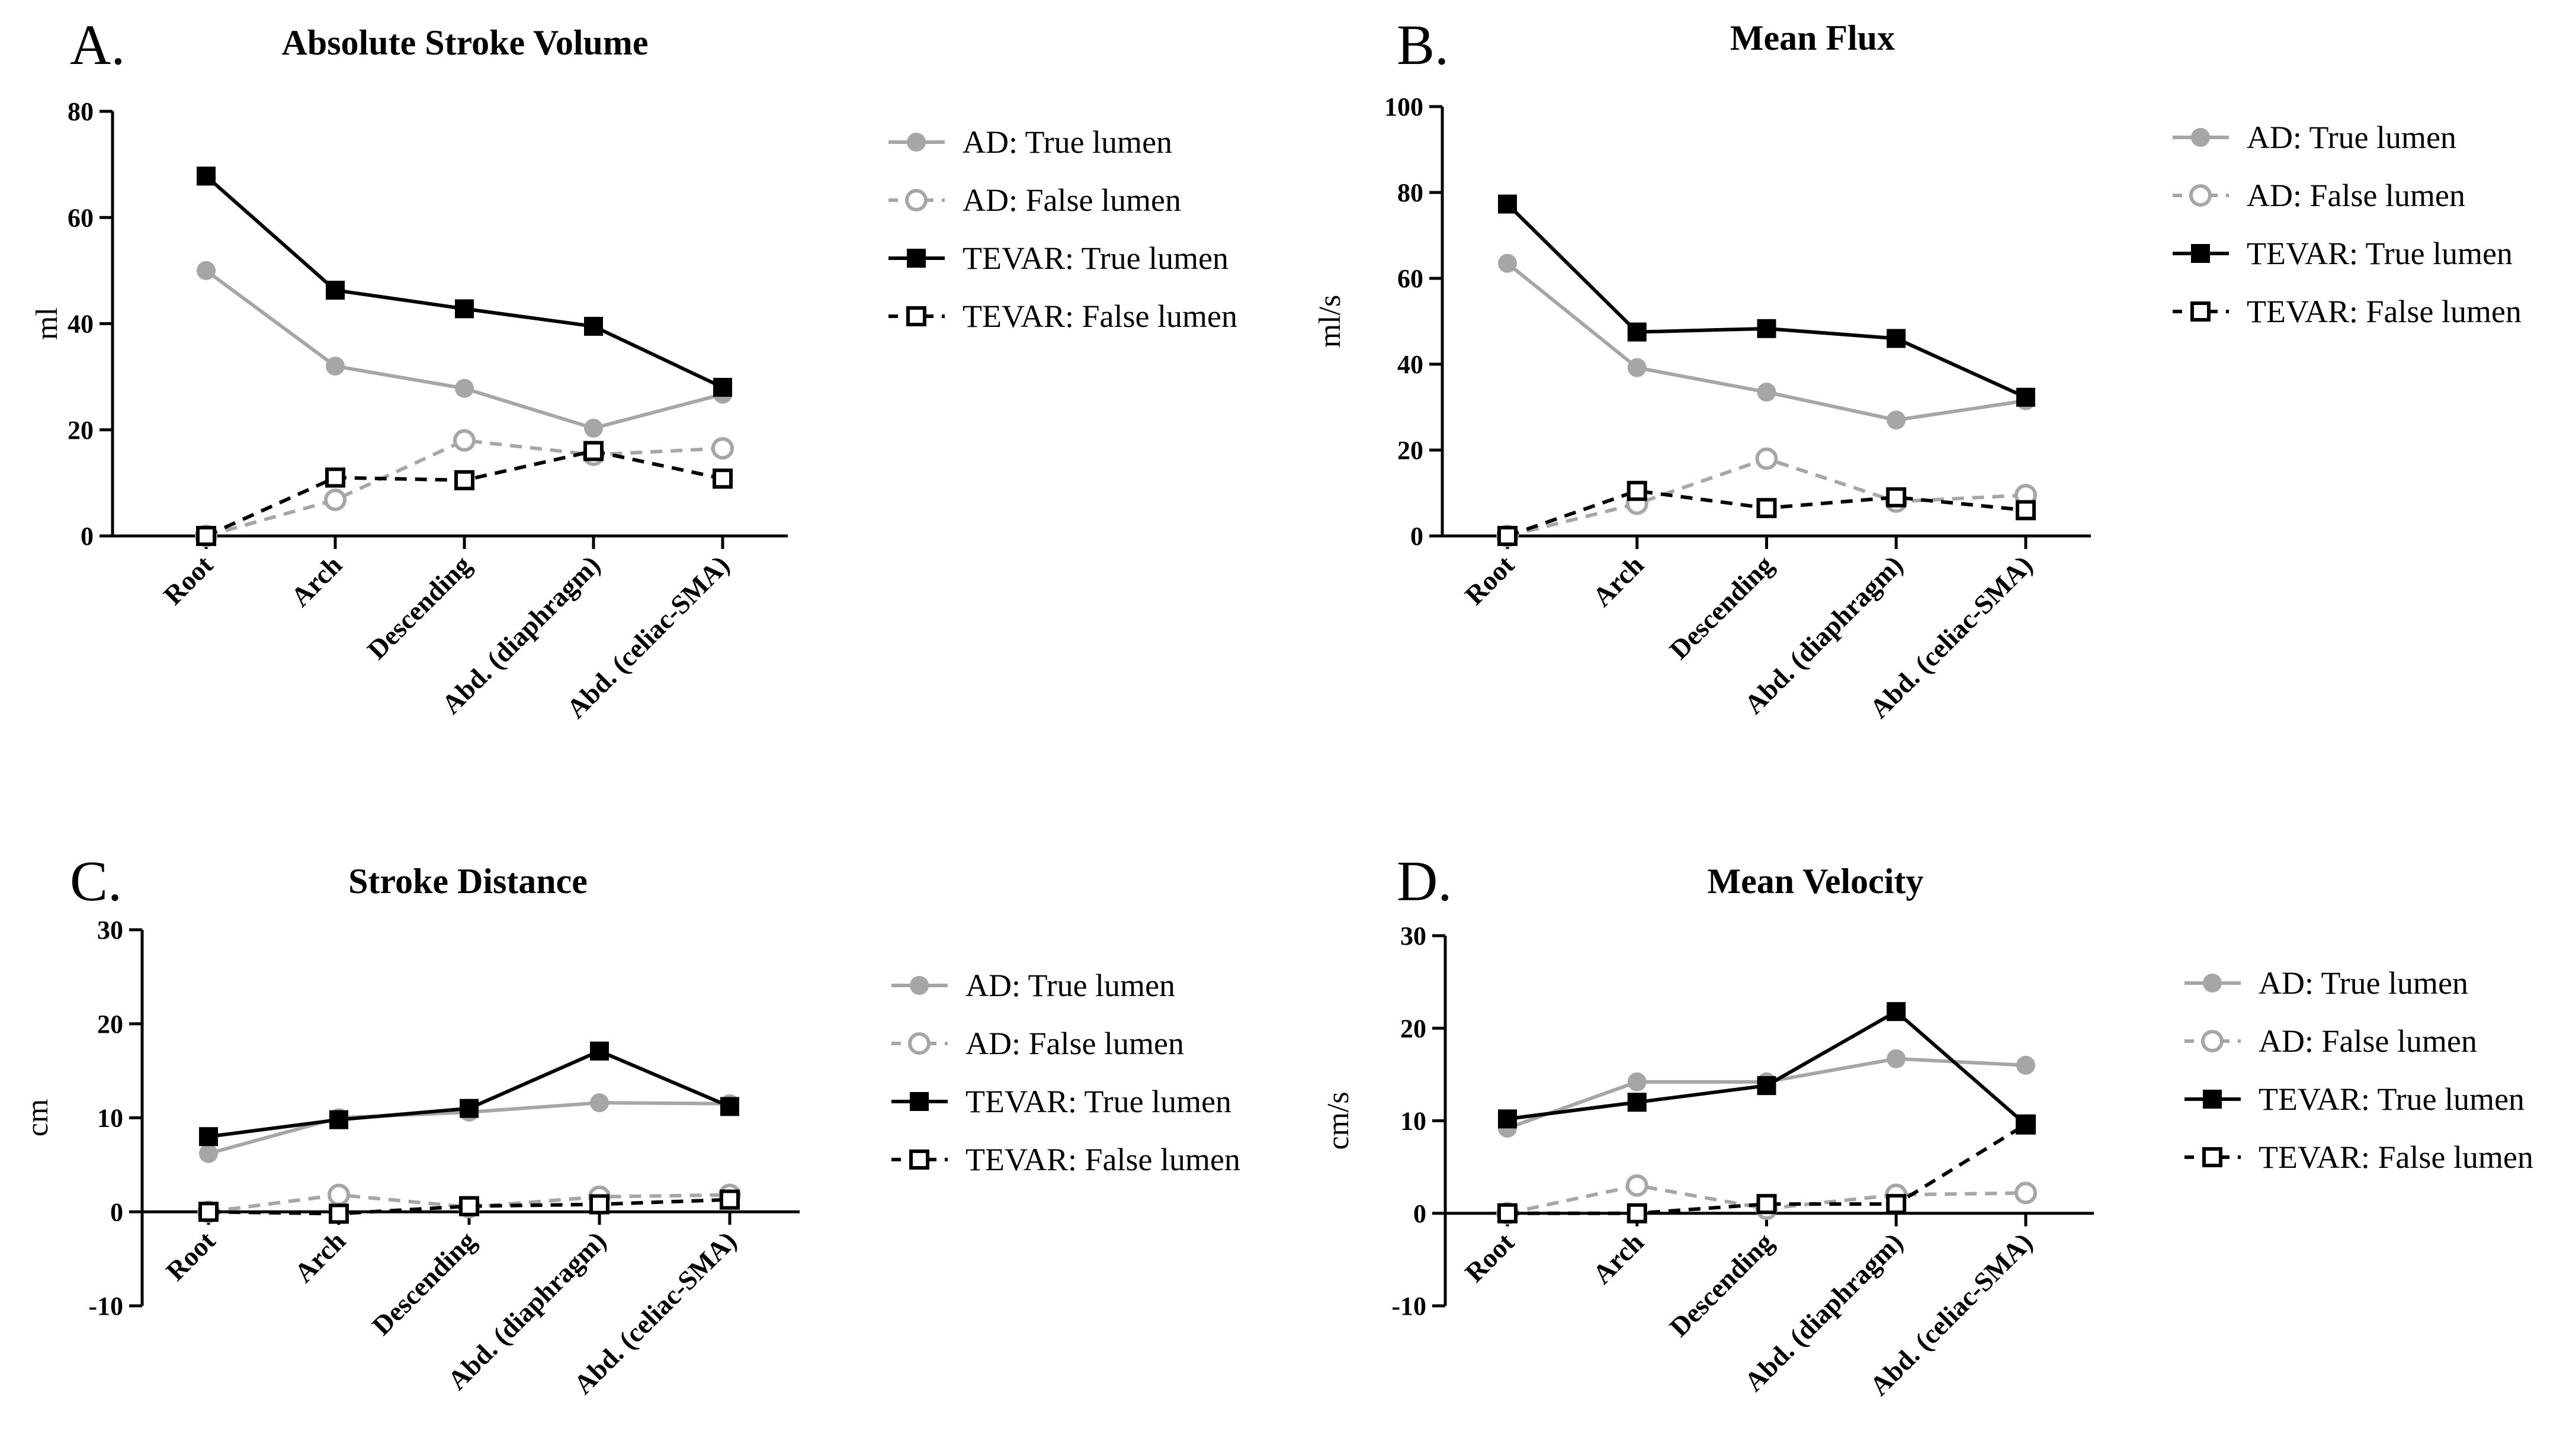 This screenshot has height=1445, width=2576. I want to click on y-axis-label: cm/s, so click(1338, 1120).